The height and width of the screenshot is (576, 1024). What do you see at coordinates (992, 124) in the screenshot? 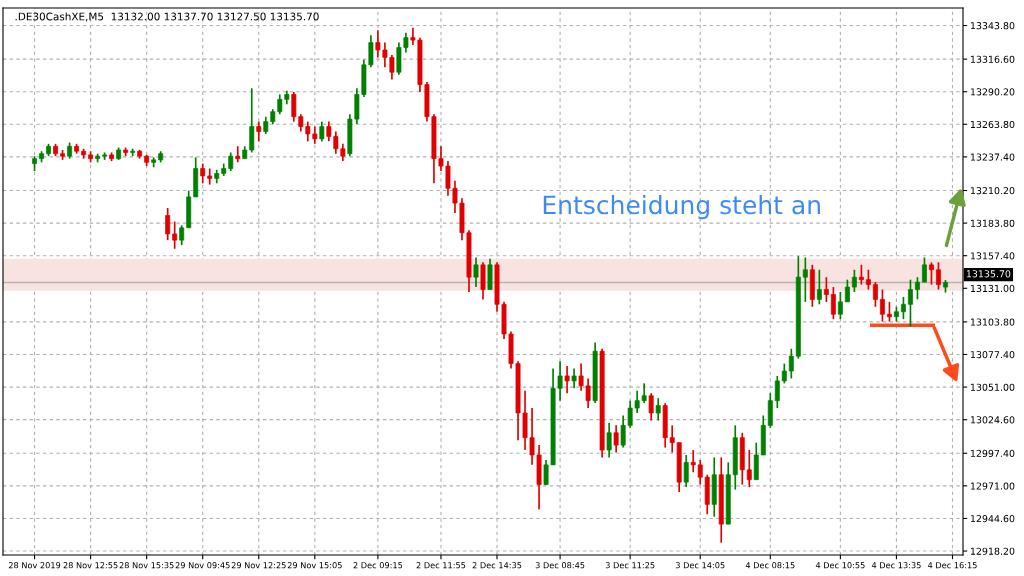
I see `y-tick-label: 13263.80` at bounding box center [992, 124].